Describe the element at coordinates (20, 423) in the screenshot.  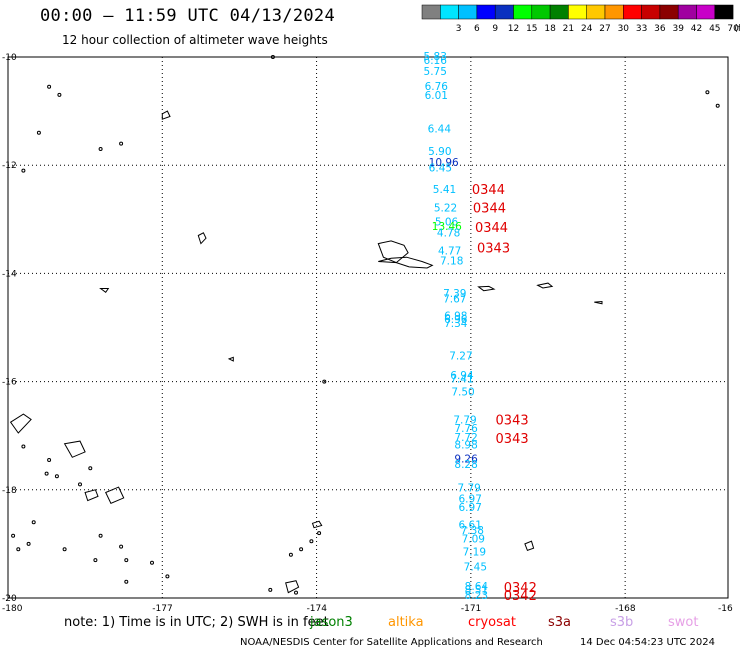
I see `island-fiji-a` at that location.